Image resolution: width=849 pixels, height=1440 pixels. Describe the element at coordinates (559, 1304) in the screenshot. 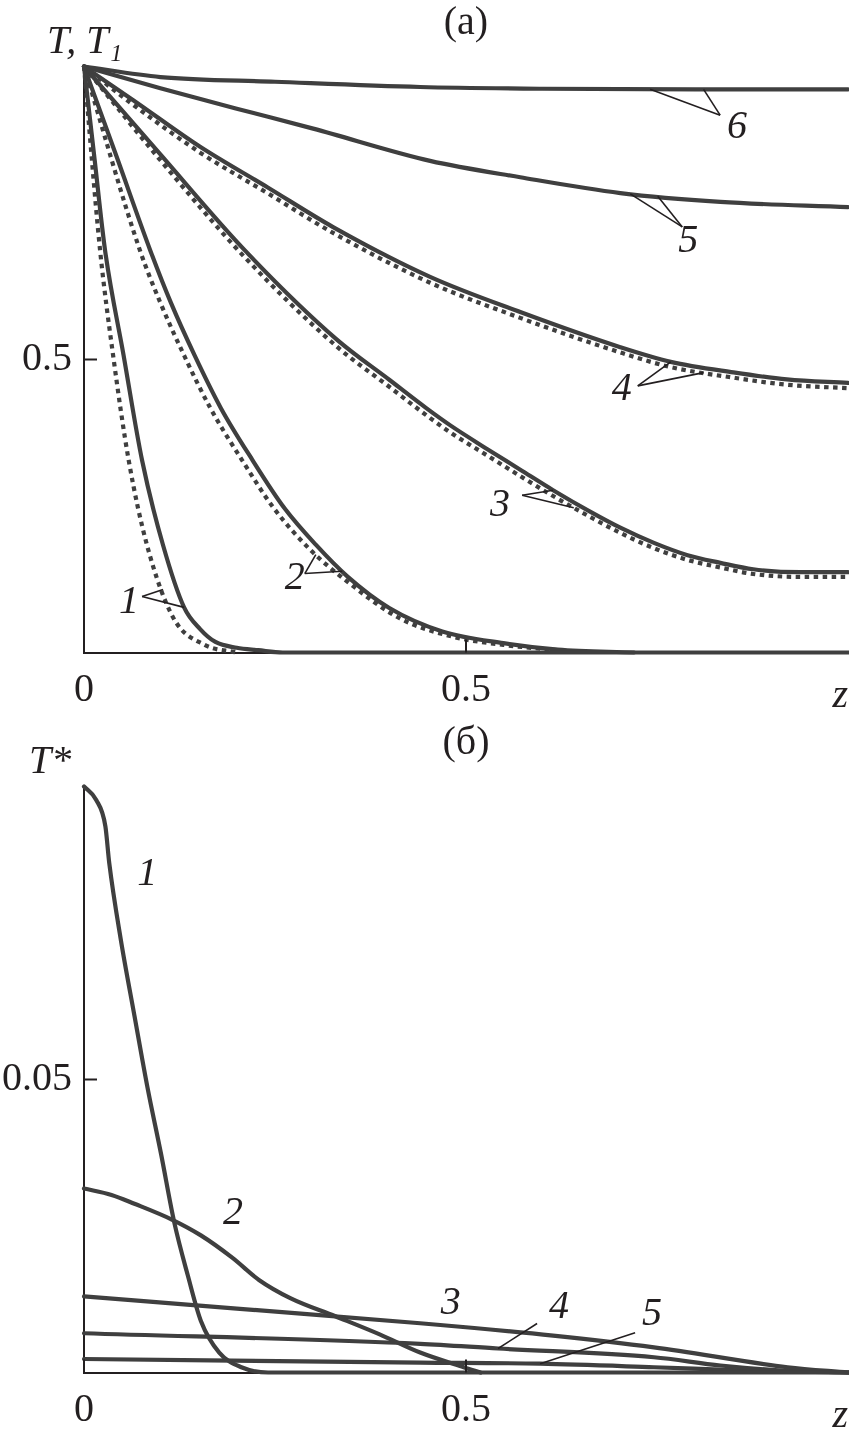

I see `annotation: 4` at that location.